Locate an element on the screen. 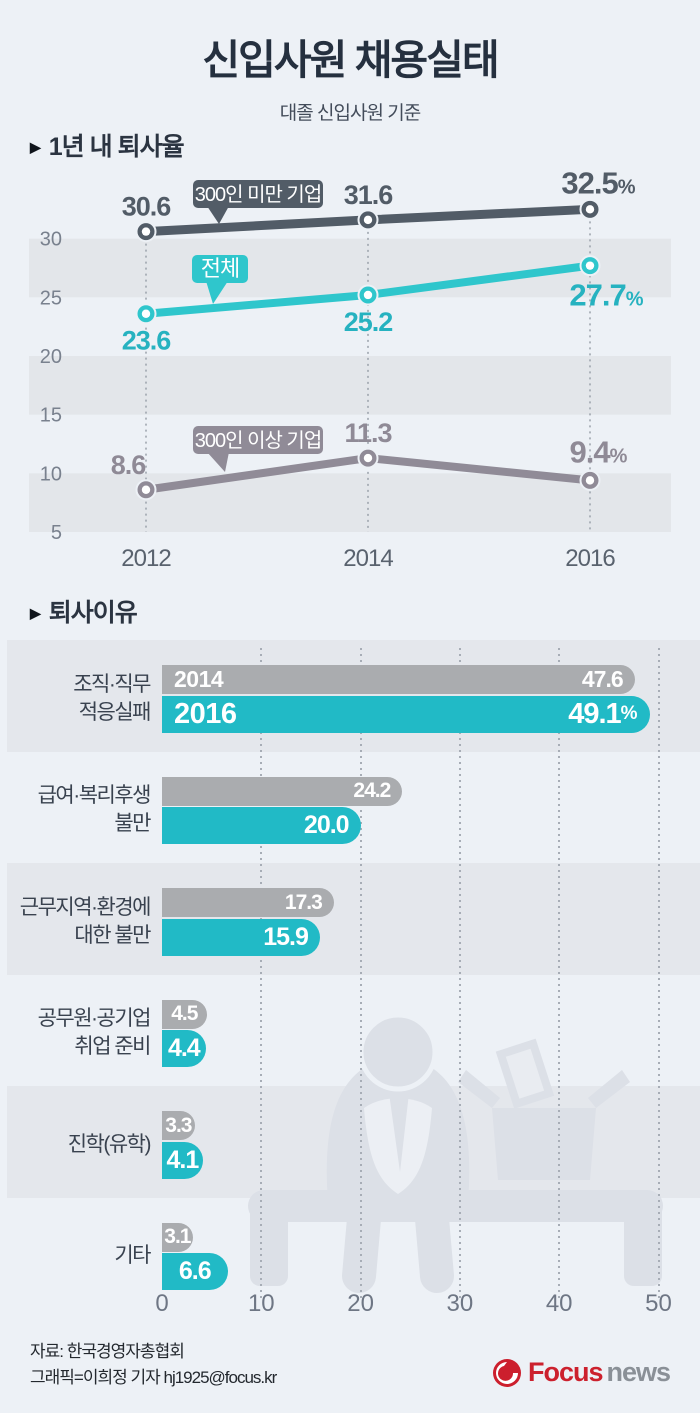 The width and height of the screenshot is (700, 1413). callout-label-300인 미만 기업: 300인 미만 기업 is located at coordinates (258, 194).